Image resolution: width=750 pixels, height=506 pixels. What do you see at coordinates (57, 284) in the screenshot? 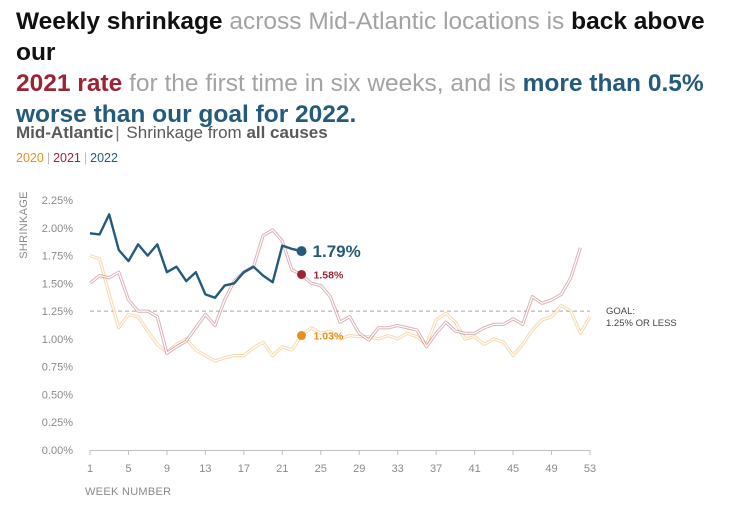
I see `y-tick-label: 1.50%` at bounding box center [57, 284].